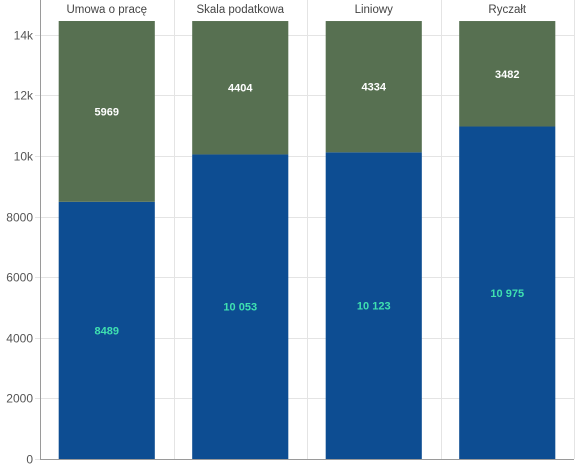 This screenshot has width=579, height=466. I want to click on y-tick-label: 4000, so click(19, 339).